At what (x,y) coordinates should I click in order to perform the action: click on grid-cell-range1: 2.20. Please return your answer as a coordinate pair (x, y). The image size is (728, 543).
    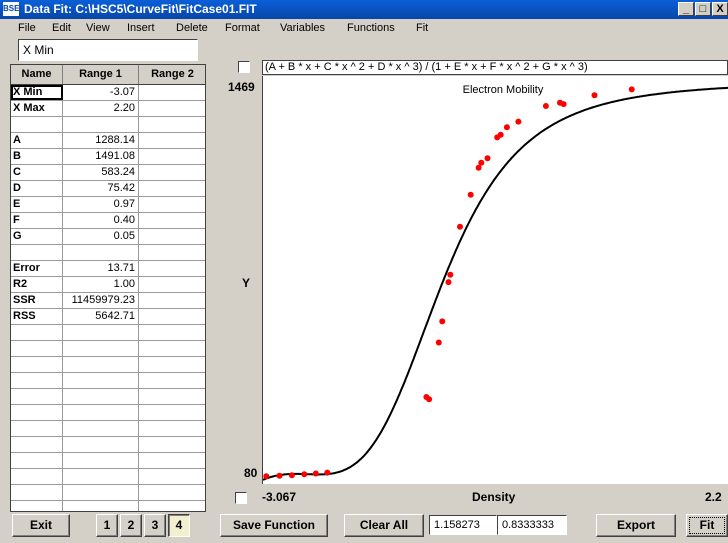
    Looking at the image, I should click on (101, 108).